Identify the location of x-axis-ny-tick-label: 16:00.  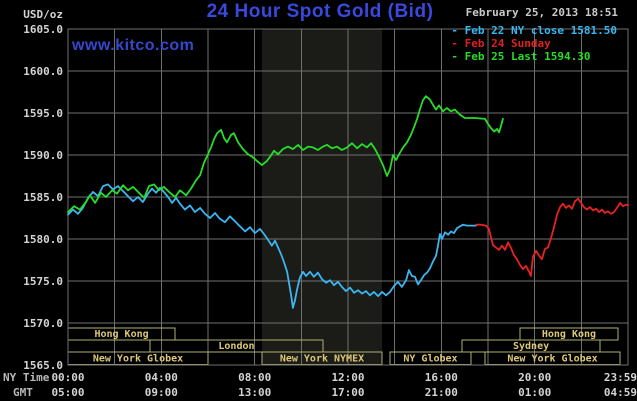
(441, 377).